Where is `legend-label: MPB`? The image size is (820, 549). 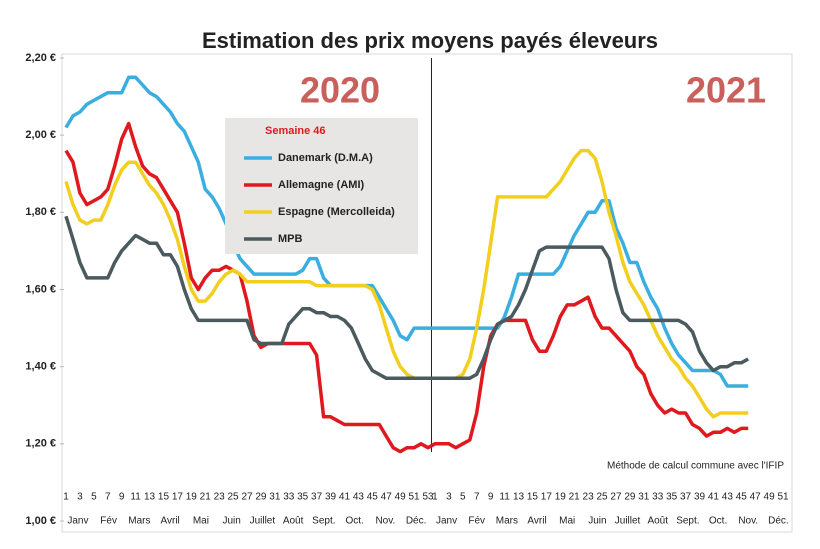 legend-label: MPB is located at coordinates (290, 239).